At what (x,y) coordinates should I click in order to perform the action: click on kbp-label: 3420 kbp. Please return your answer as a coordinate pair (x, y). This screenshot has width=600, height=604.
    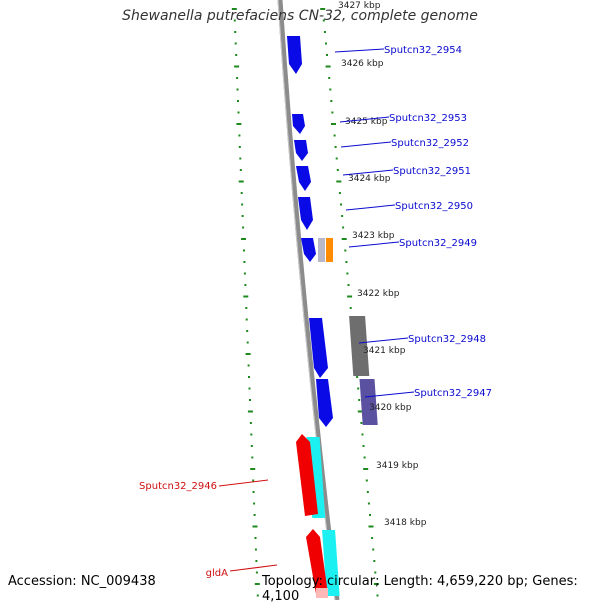
    Looking at the image, I should click on (390, 408).